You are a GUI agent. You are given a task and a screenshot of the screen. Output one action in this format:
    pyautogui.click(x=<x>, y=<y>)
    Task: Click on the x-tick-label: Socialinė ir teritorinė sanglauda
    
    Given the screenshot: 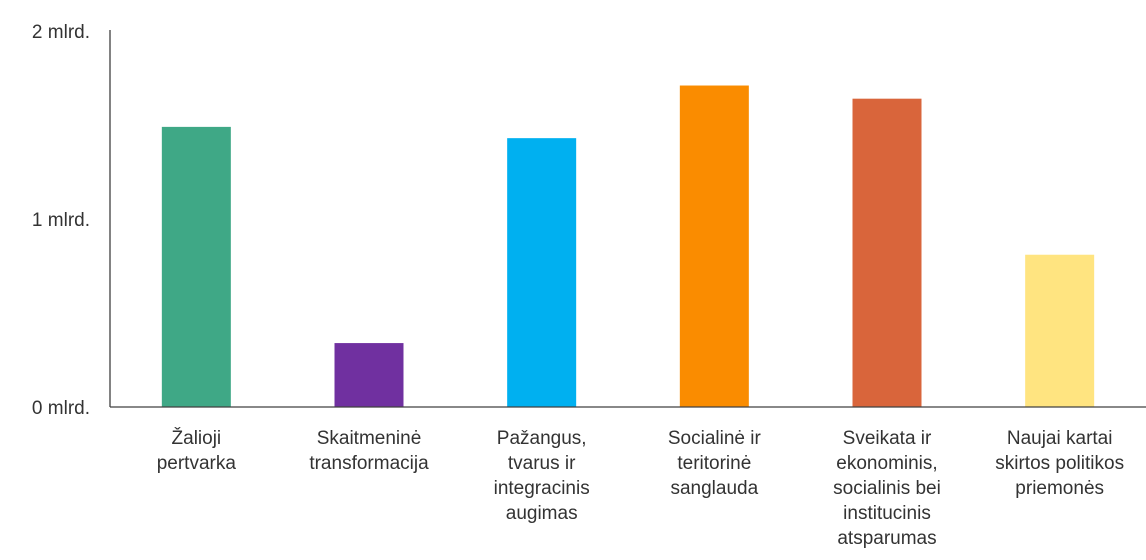 What is the action you would take?
    pyautogui.click(x=715, y=463)
    